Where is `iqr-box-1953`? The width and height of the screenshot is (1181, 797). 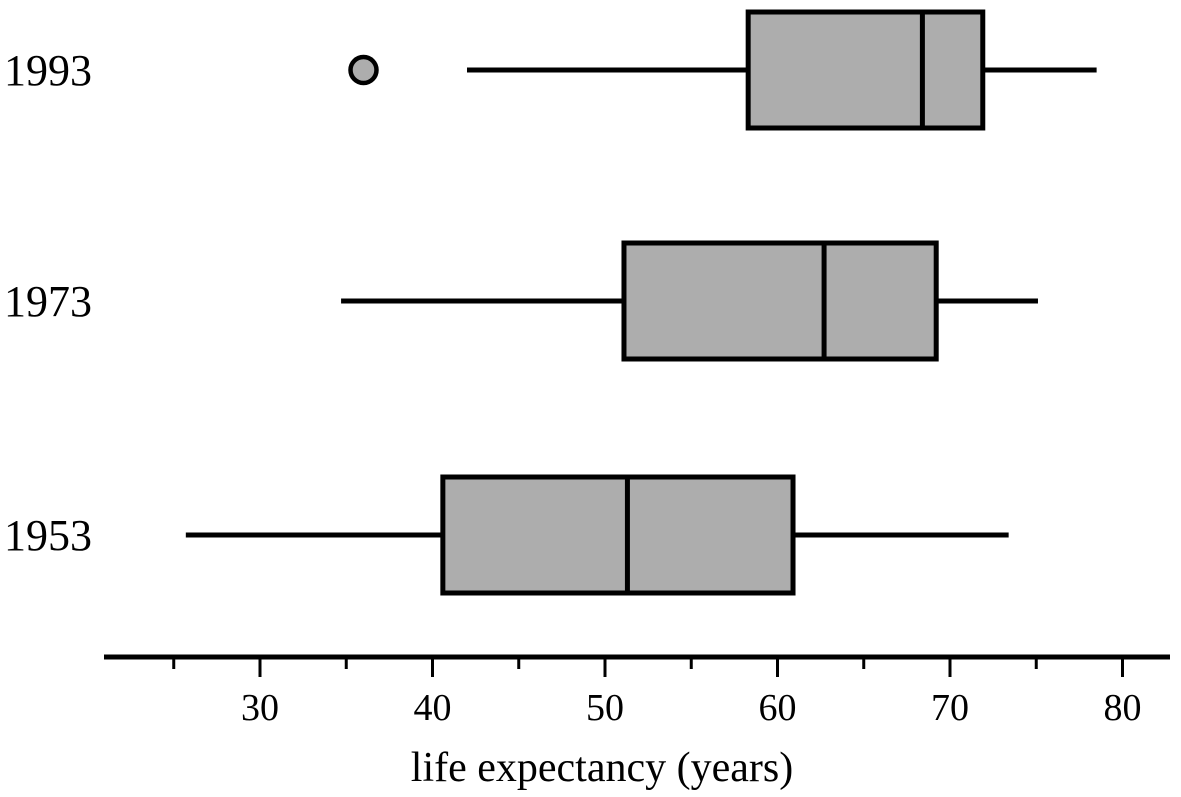 iqr-box-1953 is located at coordinates (618, 535).